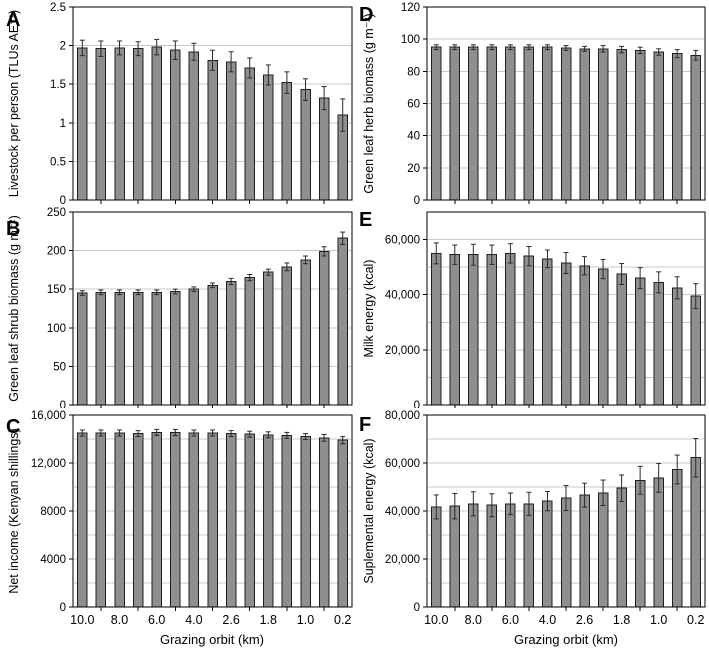 The image size is (709, 651). What do you see at coordinates (342, 620) in the screenshot?
I see `x-tick-label: 0.2` at bounding box center [342, 620].